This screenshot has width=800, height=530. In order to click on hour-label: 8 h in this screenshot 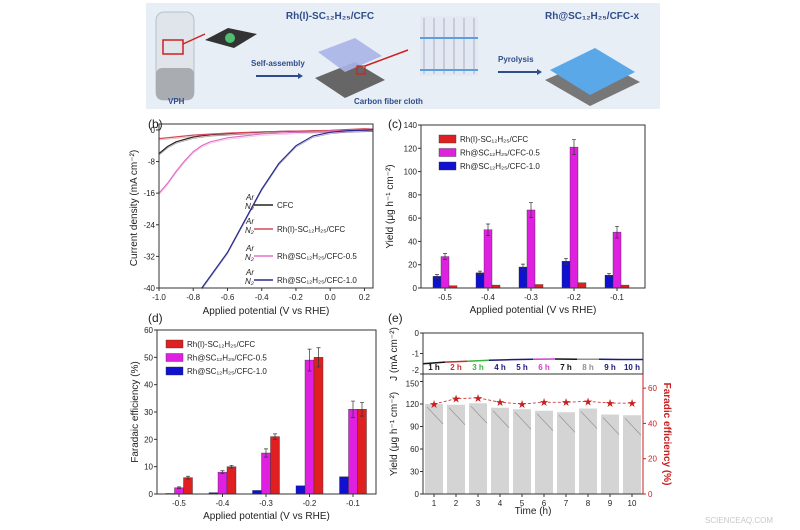, I will do `click(588, 367)`.